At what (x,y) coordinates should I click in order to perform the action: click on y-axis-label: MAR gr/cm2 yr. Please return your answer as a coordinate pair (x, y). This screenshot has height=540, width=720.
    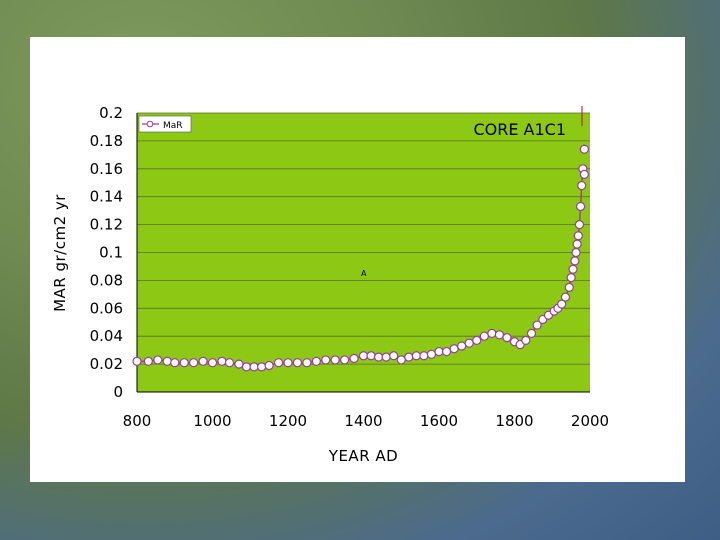
    Looking at the image, I should click on (60, 253).